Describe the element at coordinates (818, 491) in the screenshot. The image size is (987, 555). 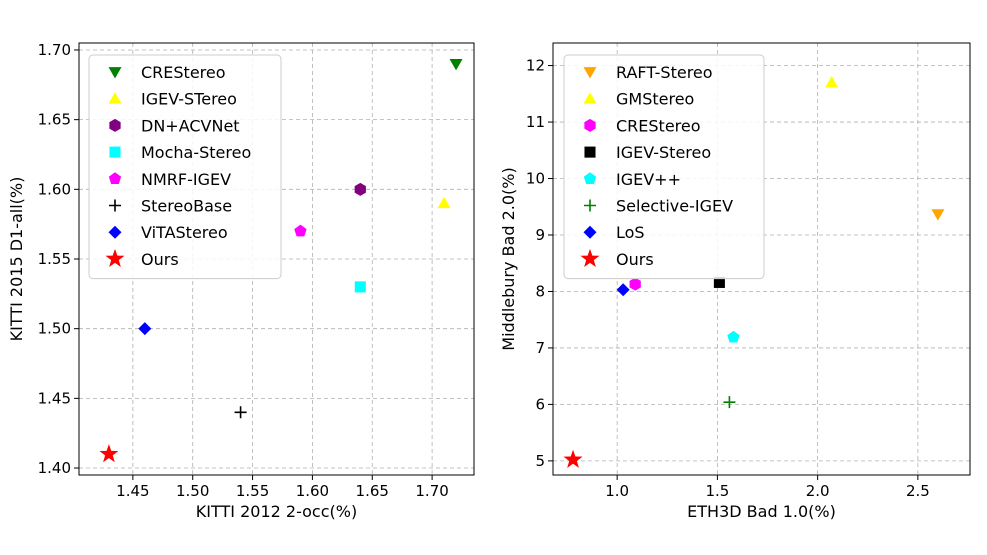
I see `x-tick-label: 2.0` at that location.